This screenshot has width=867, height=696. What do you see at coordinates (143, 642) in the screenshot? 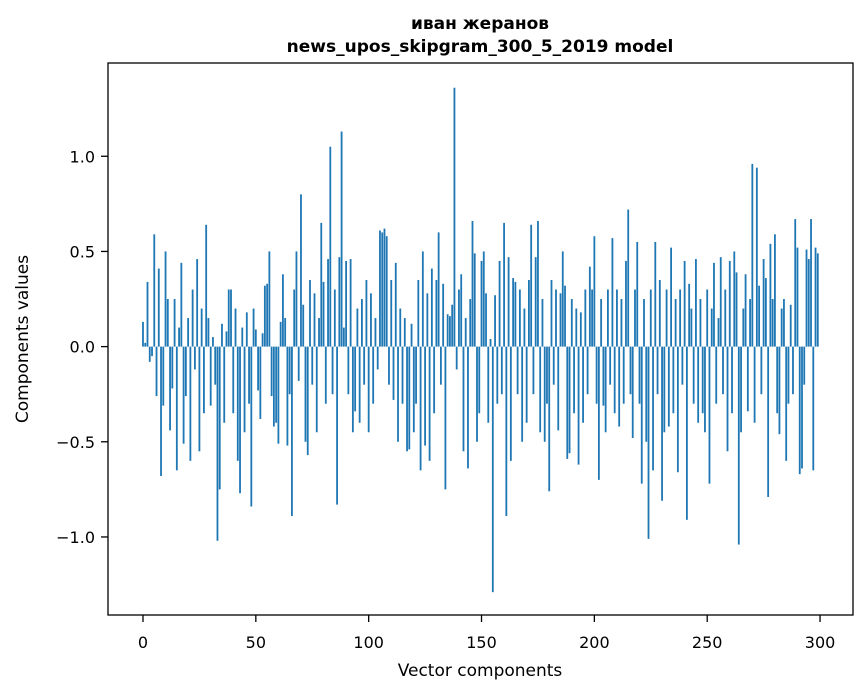
I see `x-tick-label: 0` at bounding box center [143, 642].